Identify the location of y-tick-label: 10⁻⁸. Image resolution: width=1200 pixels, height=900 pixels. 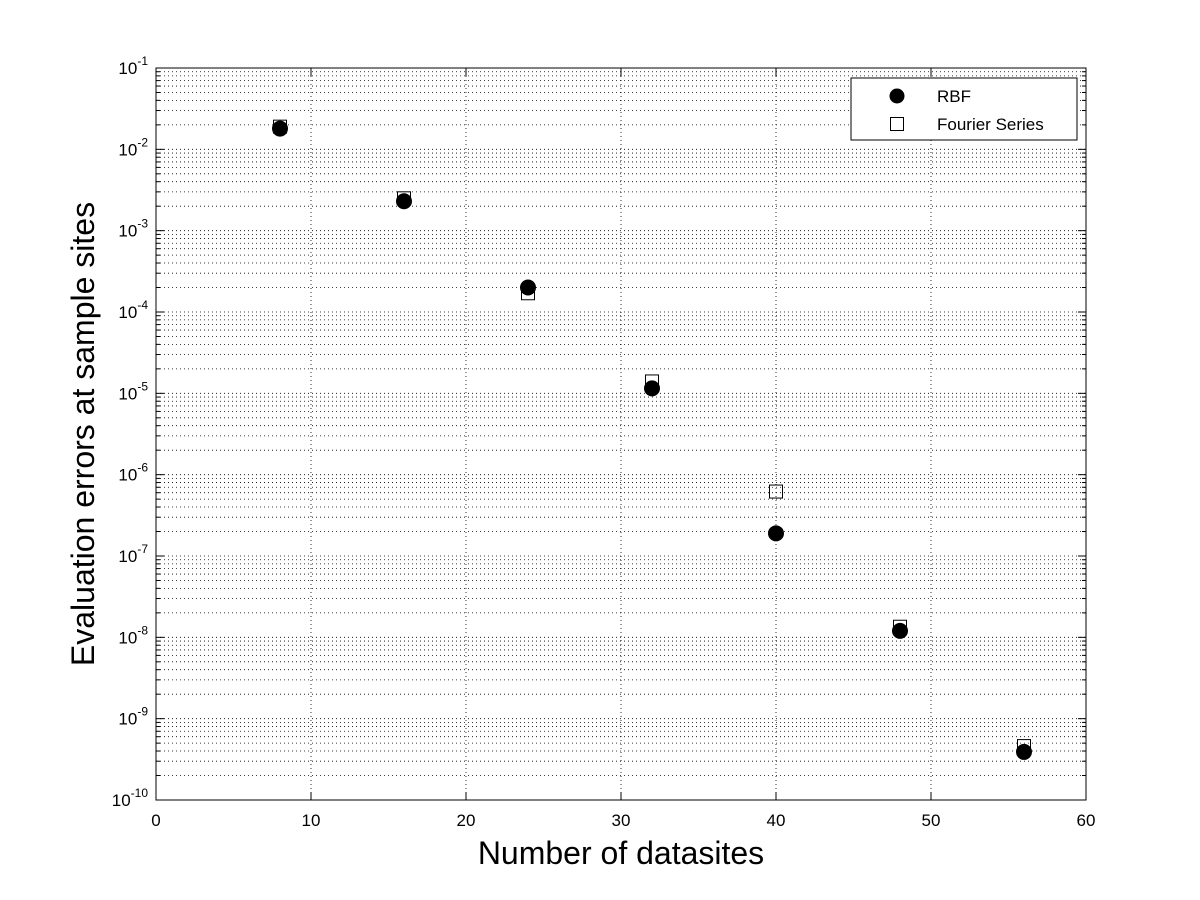
(133, 635).